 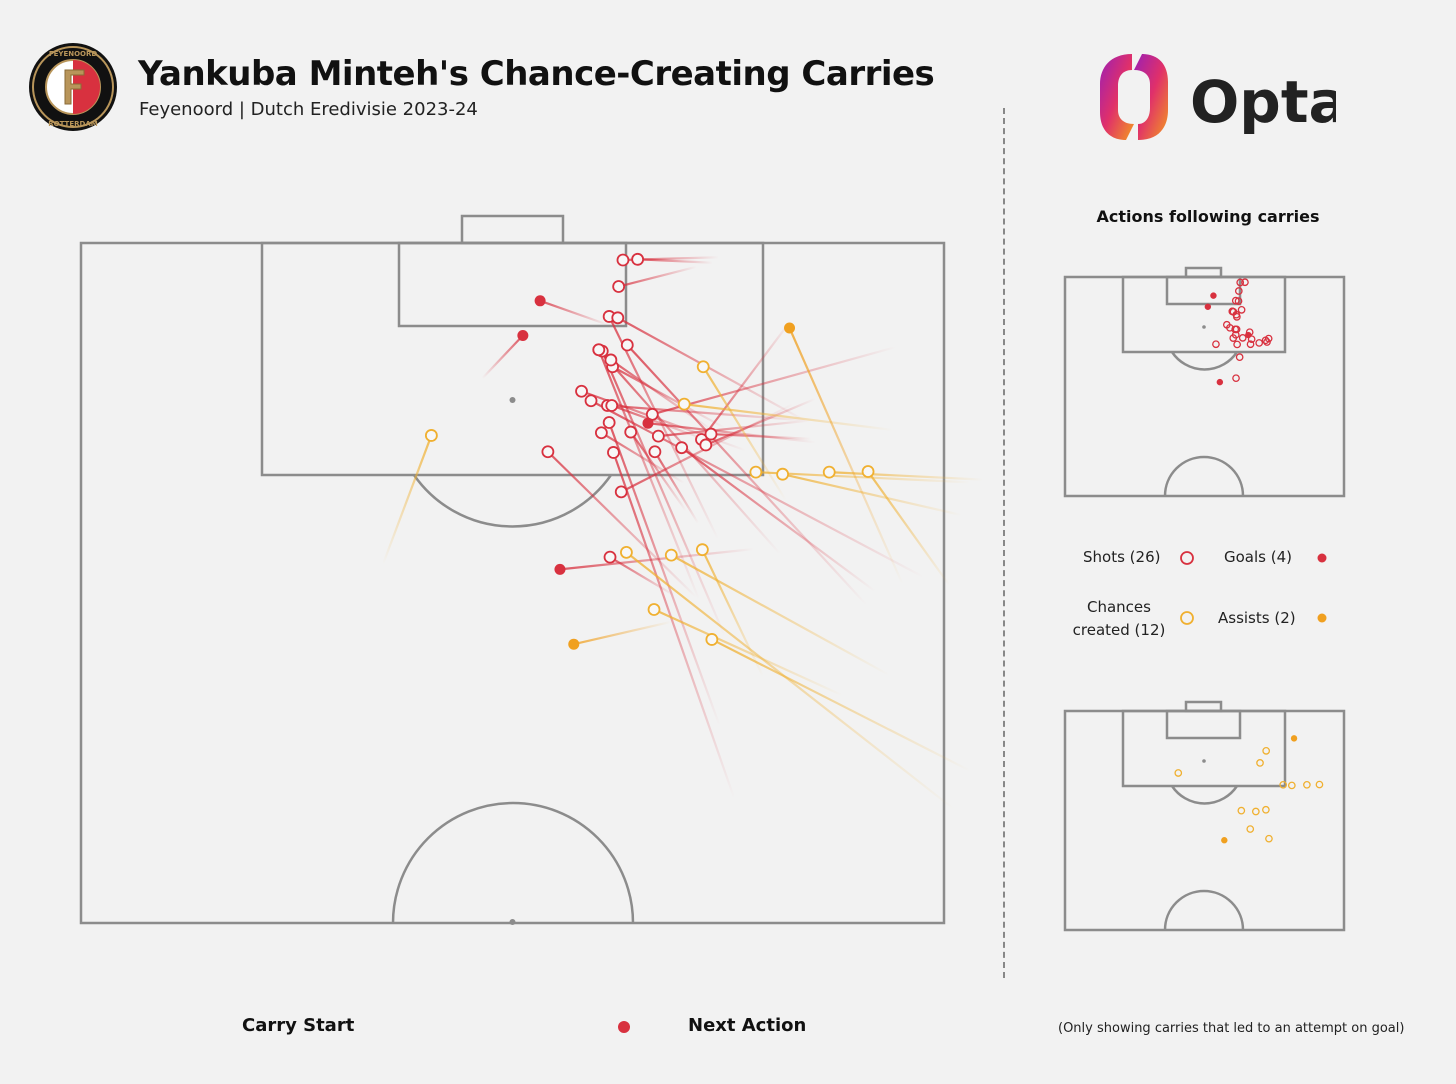 What do you see at coordinates (512, 400) in the screenshot?
I see `penalty-spot` at bounding box center [512, 400].